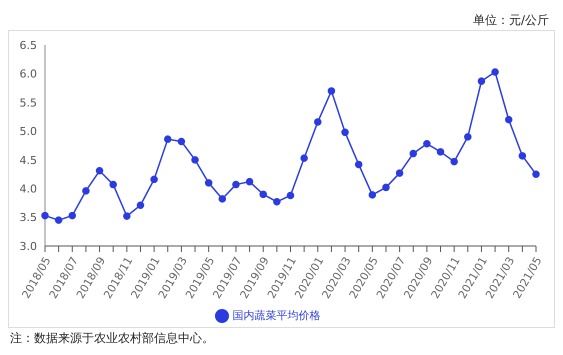  Describe the element at coordinates (28, 45) in the screenshot. I see `y-tick-label: 6.5` at that location.